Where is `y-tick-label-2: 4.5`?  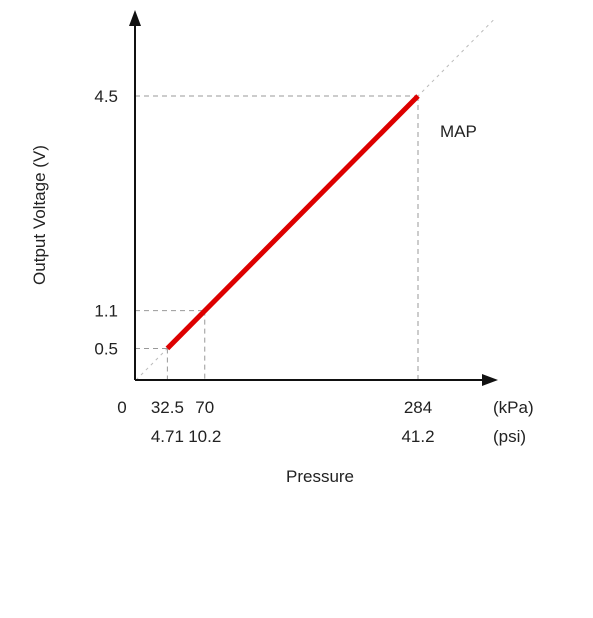 y-tick-label-2: 4.5 is located at coordinates (106, 96).